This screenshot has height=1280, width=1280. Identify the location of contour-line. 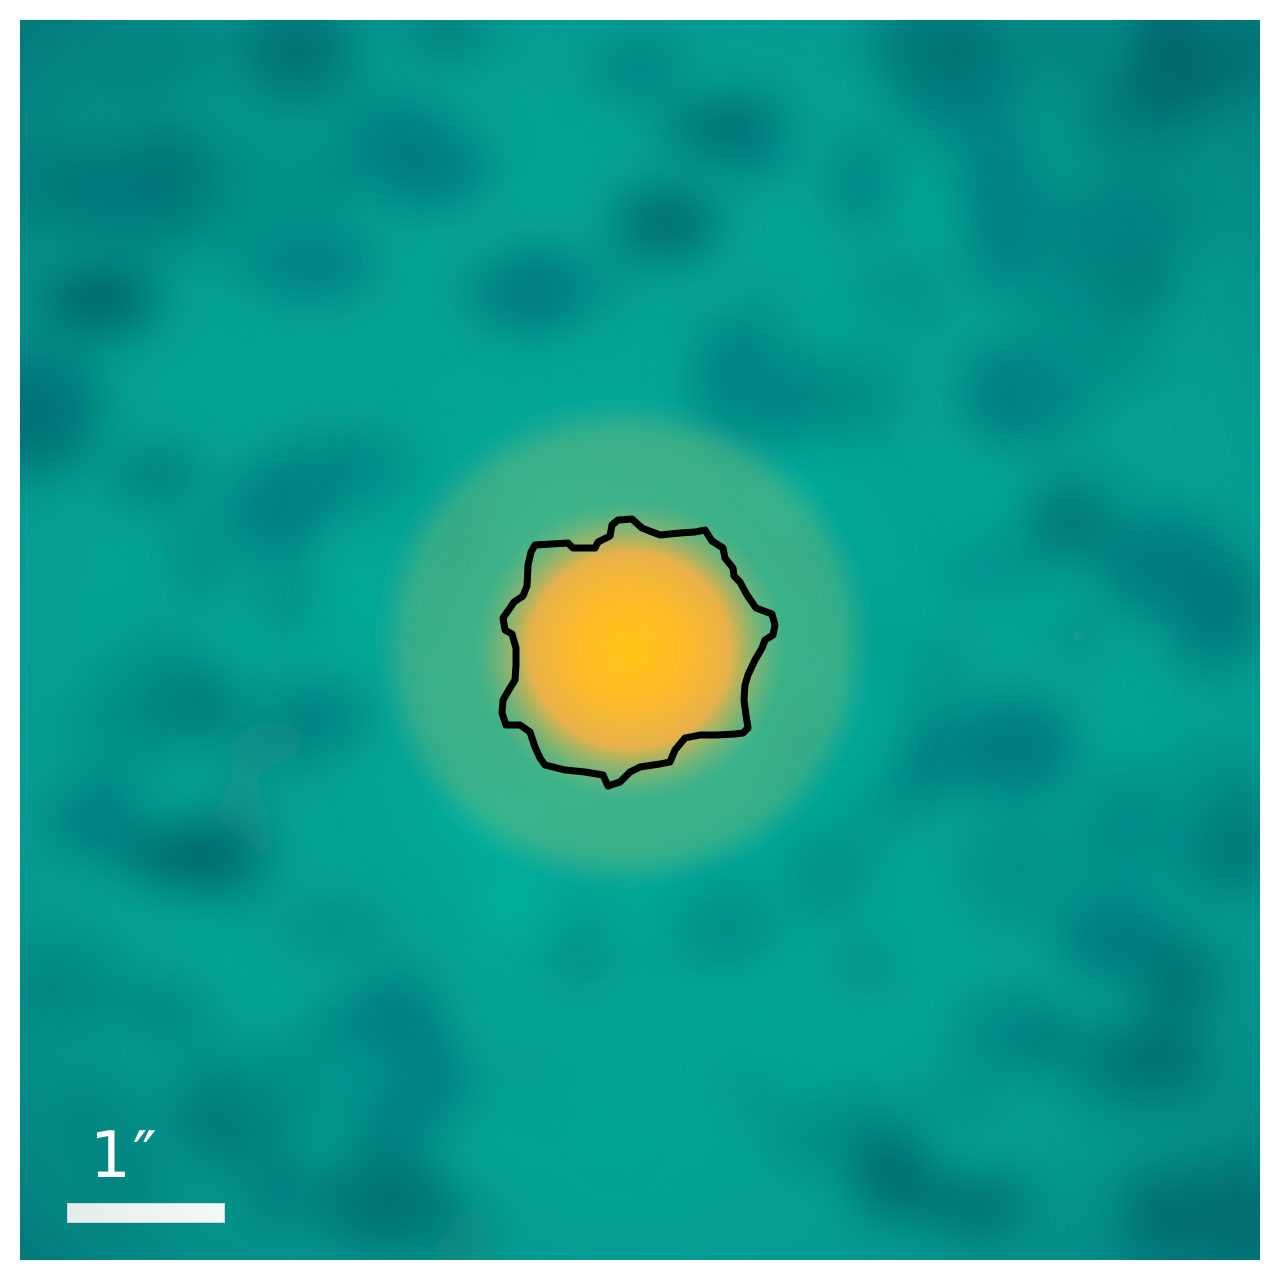
(638, 652).